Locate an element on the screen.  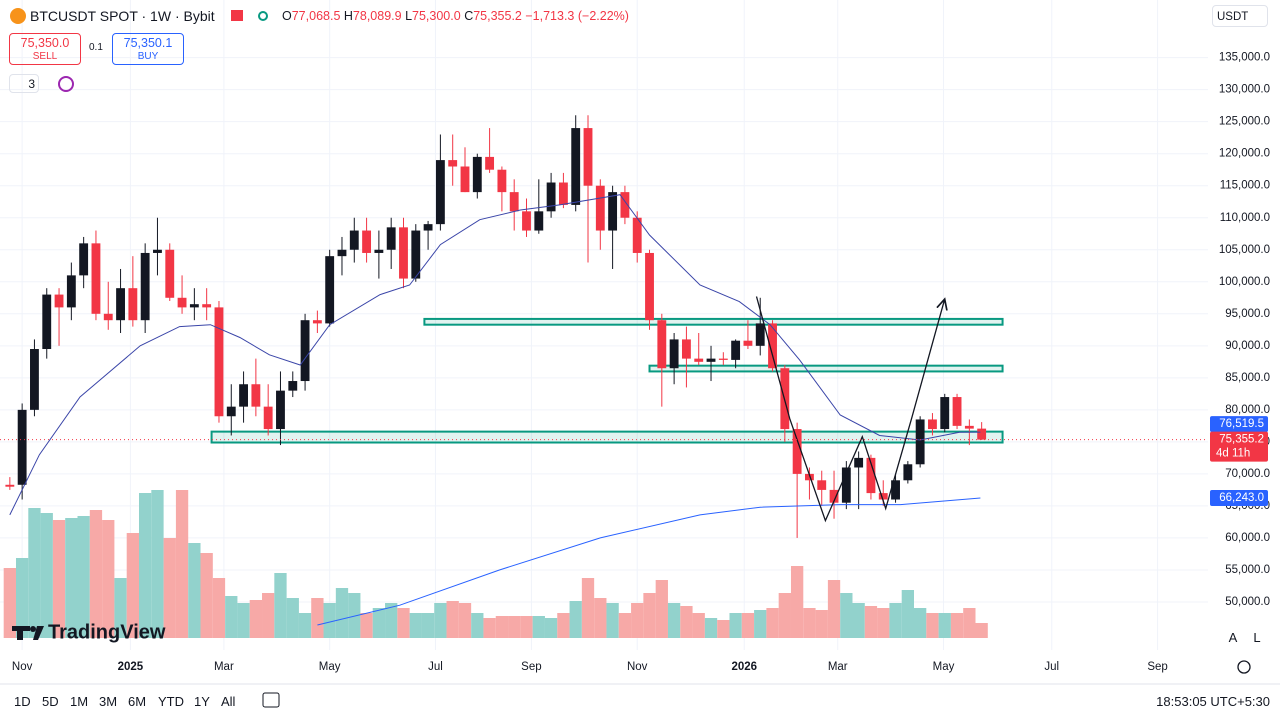
buy-label: BUY is located at coordinates (148, 56).